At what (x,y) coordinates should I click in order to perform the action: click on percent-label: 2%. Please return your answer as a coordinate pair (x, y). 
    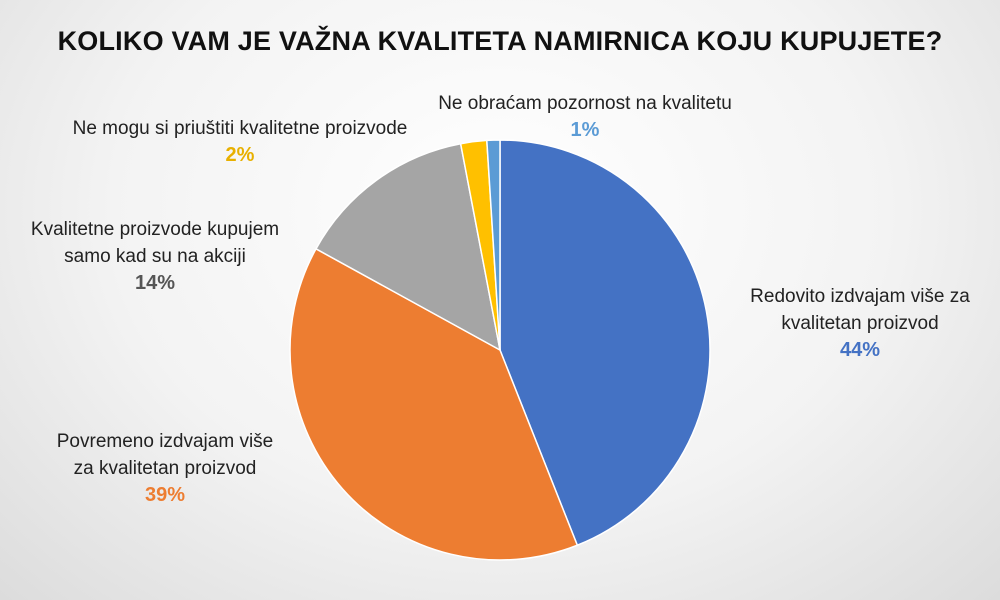
    Looking at the image, I should click on (240, 155).